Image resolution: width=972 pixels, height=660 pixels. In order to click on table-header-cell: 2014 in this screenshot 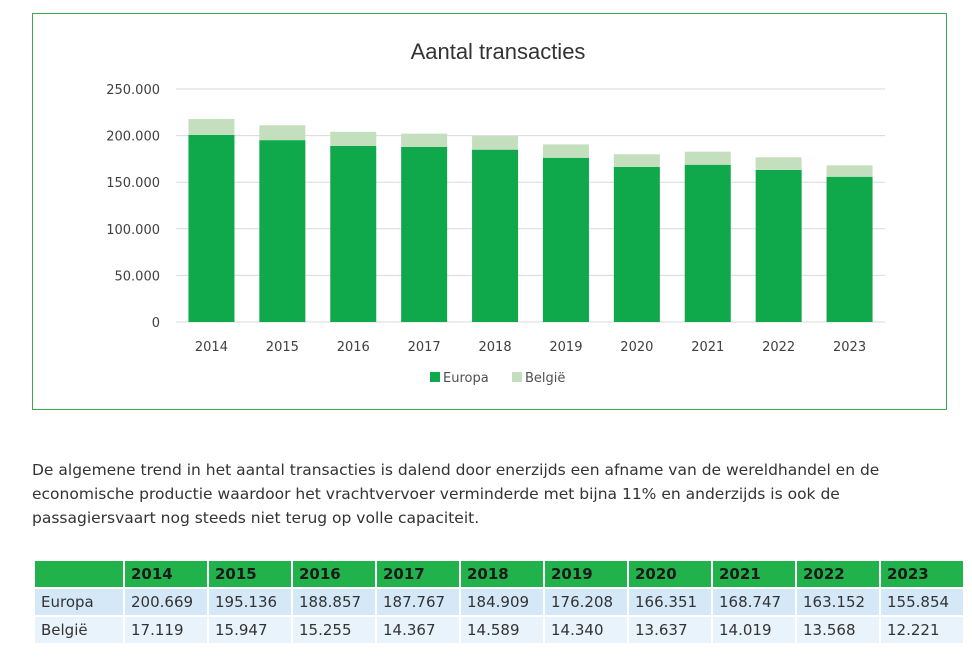, I will do `click(166, 574)`.